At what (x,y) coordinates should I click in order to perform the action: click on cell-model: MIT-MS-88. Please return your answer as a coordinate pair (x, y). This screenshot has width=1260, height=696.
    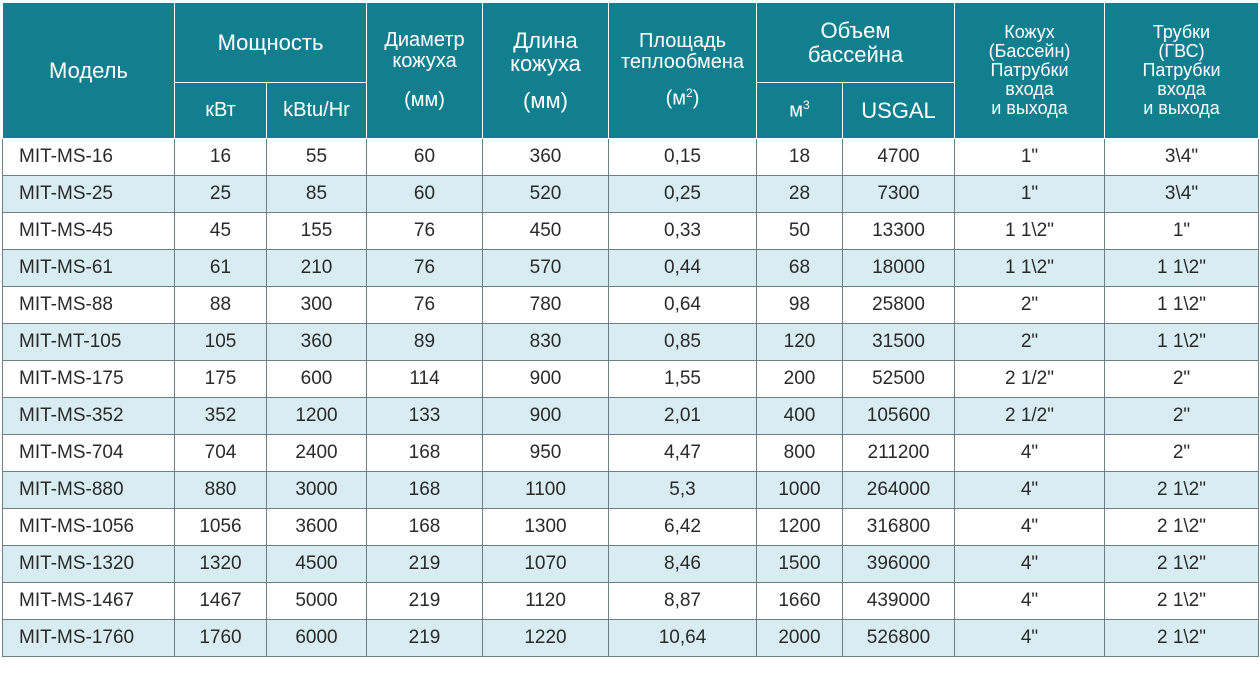
    Looking at the image, I should click on (88, 305).